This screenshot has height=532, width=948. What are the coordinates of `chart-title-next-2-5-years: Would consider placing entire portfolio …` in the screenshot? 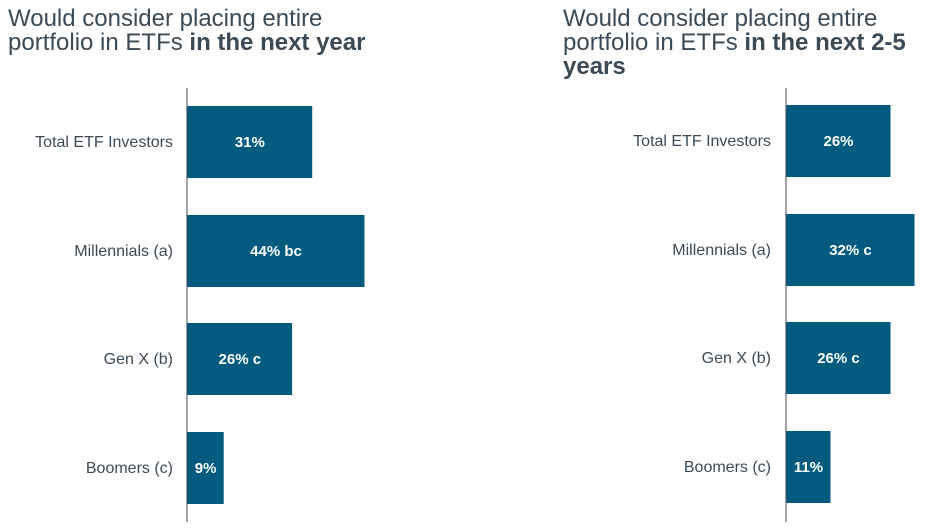 It's located at (750, 43).